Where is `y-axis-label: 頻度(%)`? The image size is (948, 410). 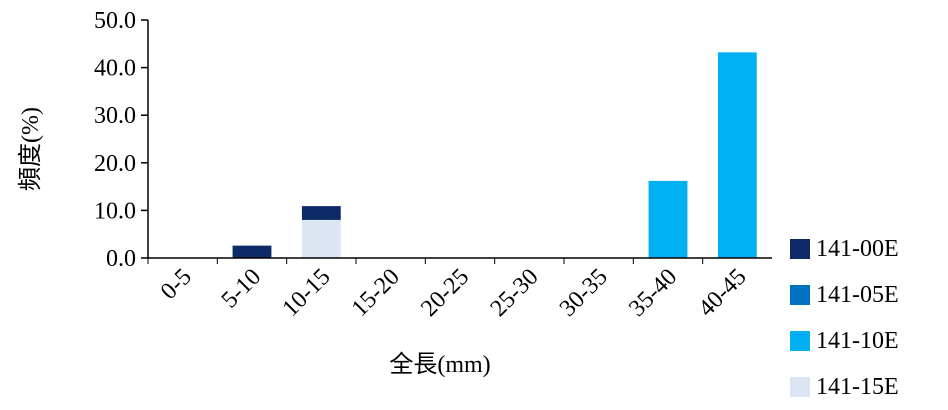 y-axis-label: 頻度(%) is located at coordinates (30, 149).